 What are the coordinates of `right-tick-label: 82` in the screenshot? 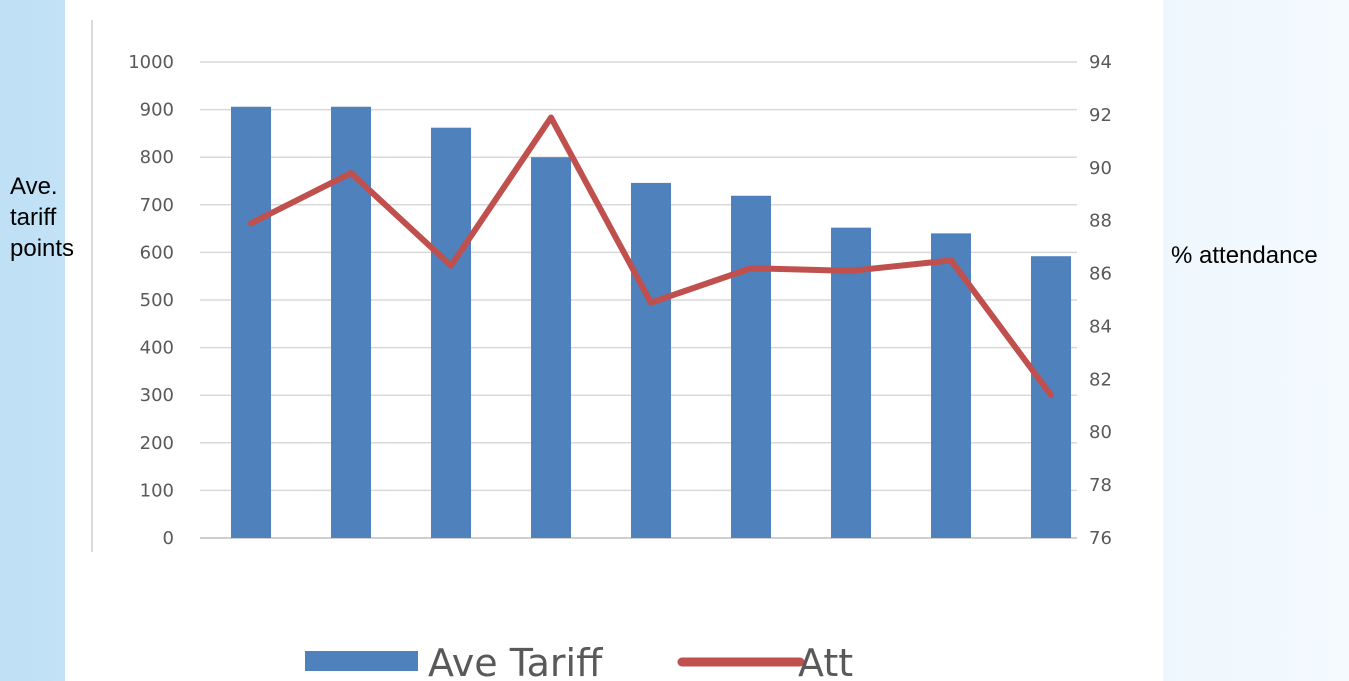 It's located at (1100, 379).